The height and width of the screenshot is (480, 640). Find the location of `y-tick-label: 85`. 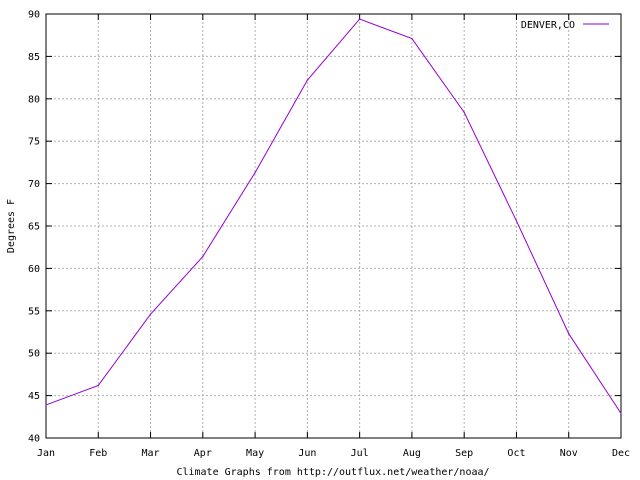

y-tick-label: 85 is located at coordinates (34, 57).